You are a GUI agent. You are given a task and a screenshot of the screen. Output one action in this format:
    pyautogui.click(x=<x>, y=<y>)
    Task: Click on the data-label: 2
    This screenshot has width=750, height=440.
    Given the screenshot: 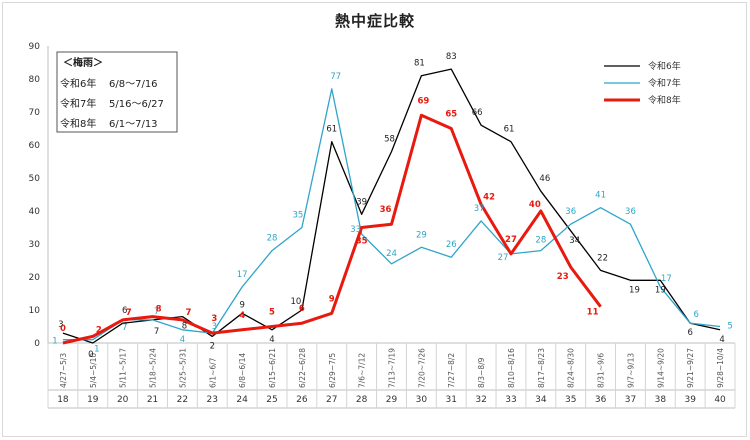 What is the action you would take?
    pyautogui.click(x=99, y=330)
    